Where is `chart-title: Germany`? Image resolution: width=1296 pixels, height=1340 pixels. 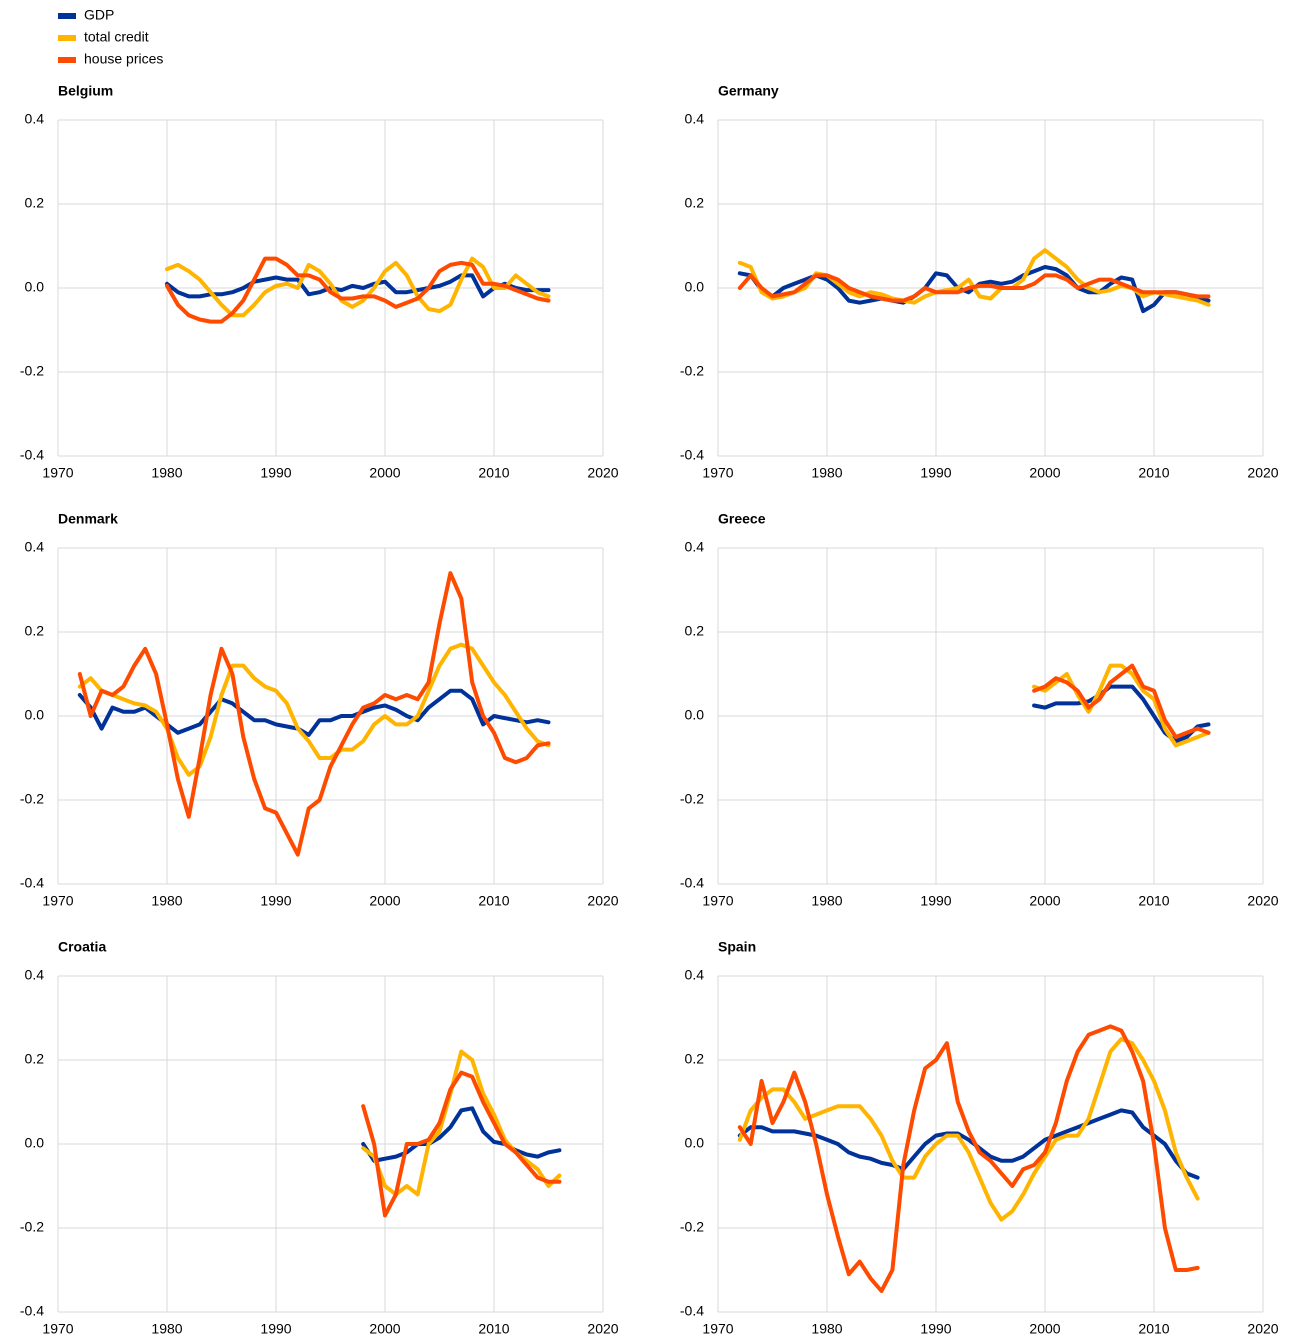 chart-title: Germany is located at coordinates (748, 91).